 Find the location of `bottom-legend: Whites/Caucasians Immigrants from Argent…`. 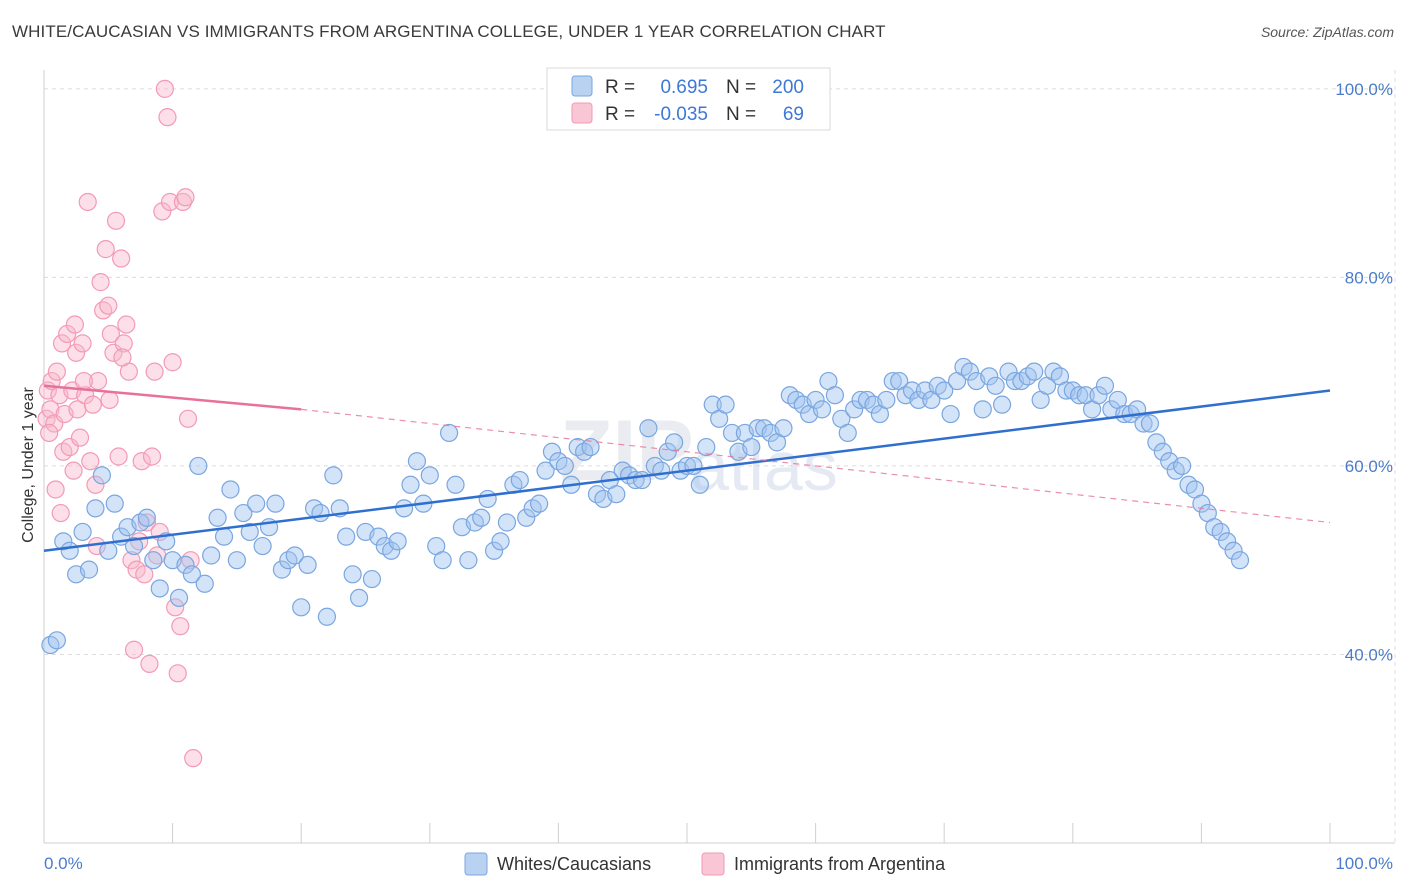

bottom-legend: Whites/Caucasians Immigrants from Argent… is located at coordinates (705, 864).